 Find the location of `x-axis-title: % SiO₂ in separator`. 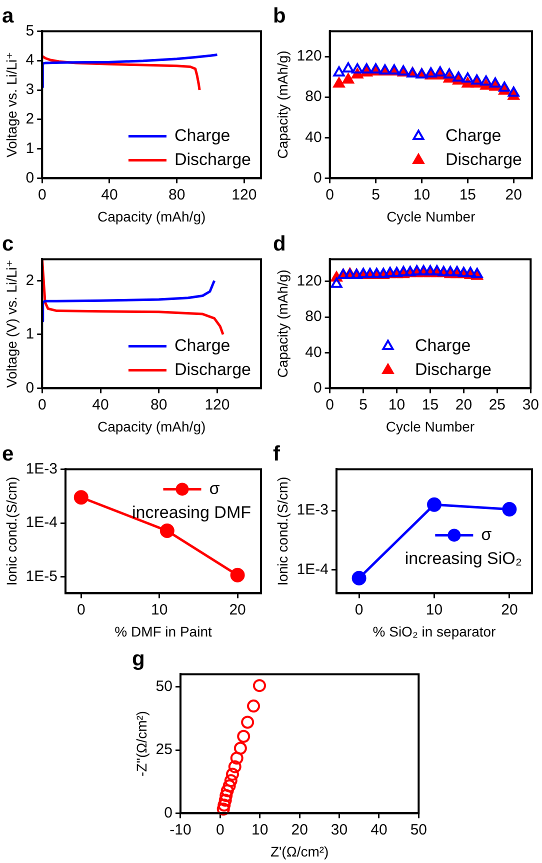

x-axis-title: % SiO₂ in separator is located at coordinates (434, 631).